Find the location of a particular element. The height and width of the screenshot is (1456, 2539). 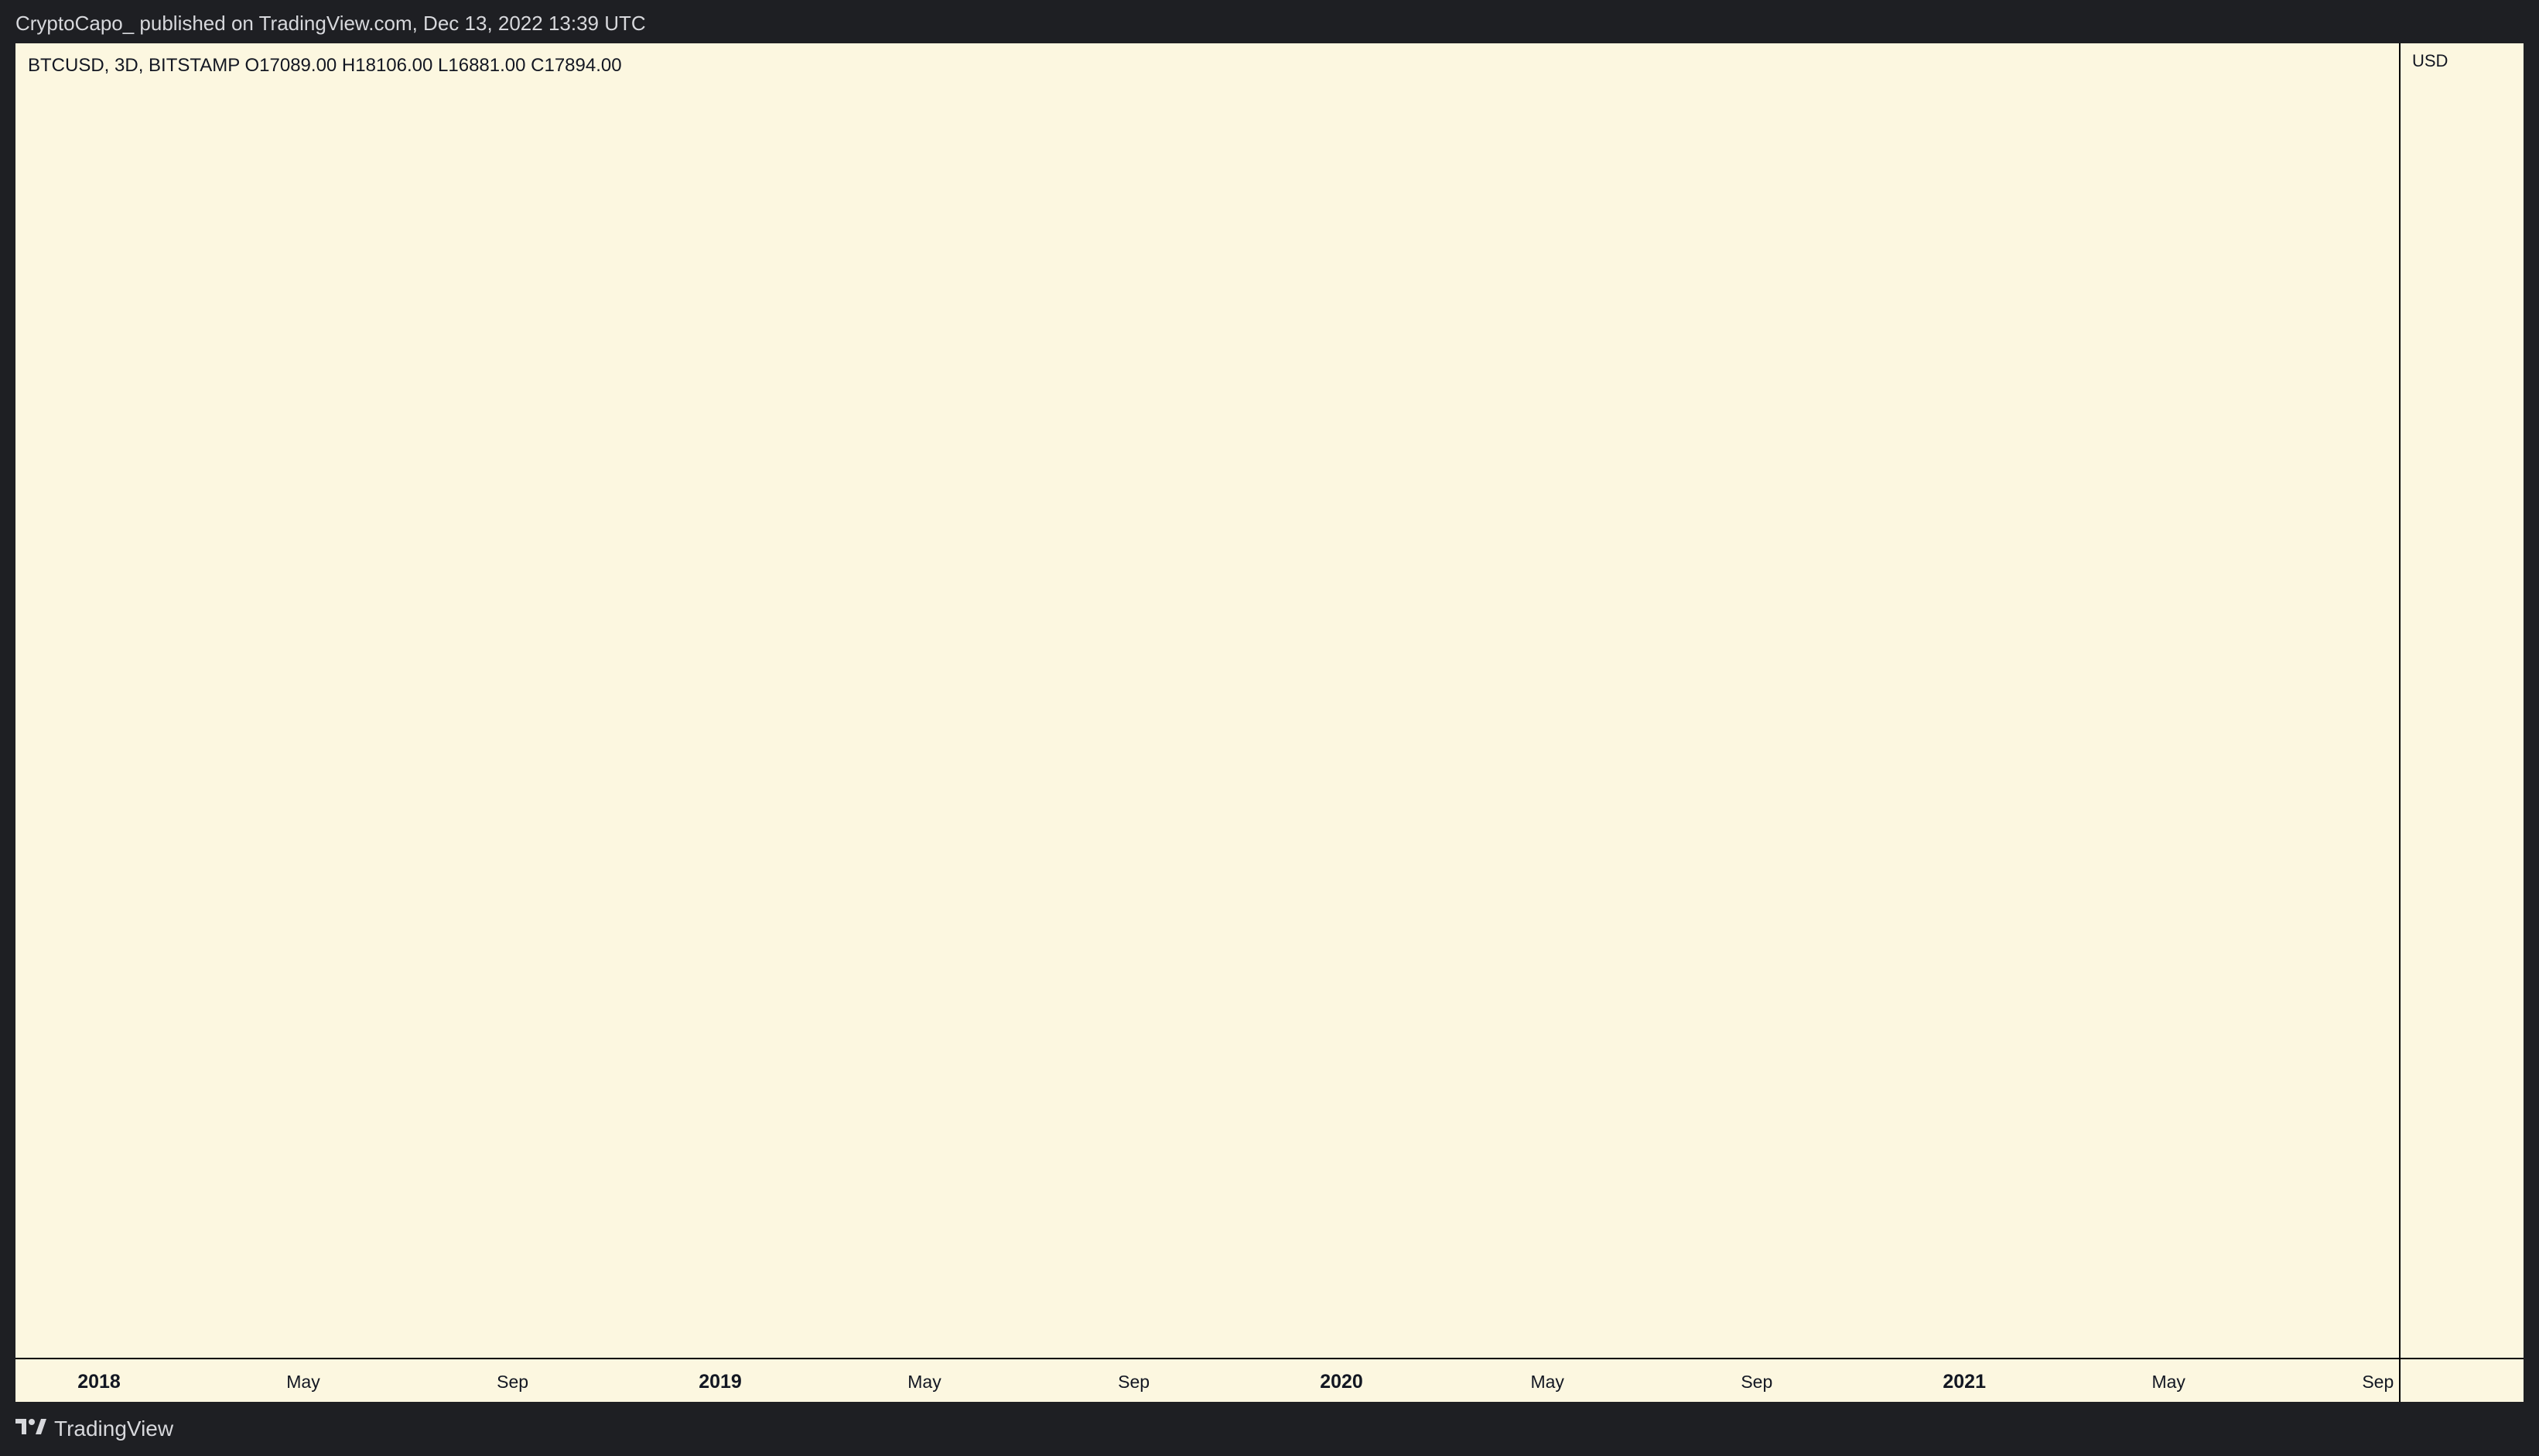

time-tick-label: 2021 is located at coordinates (1964, 1382).